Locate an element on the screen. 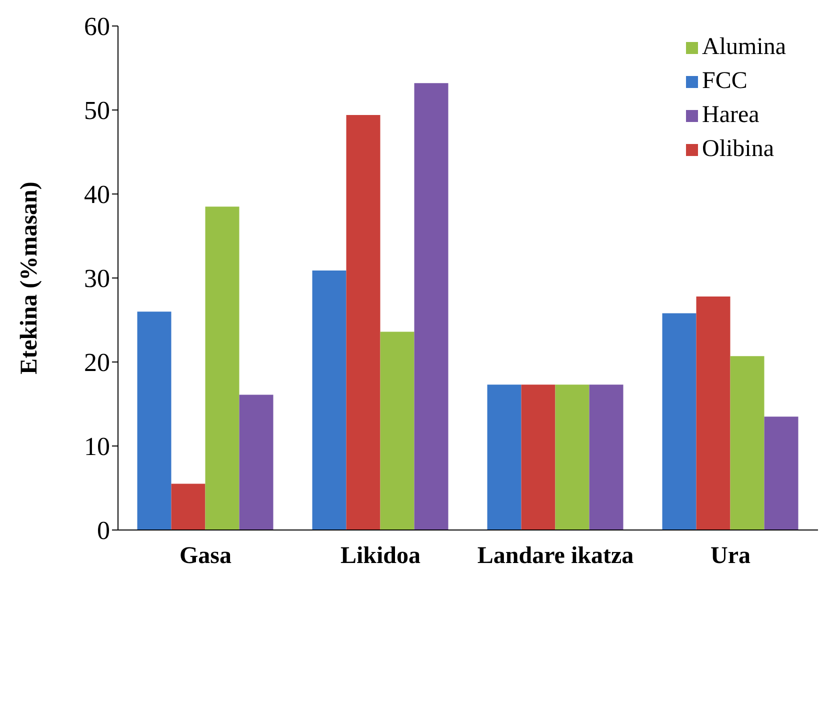 The image size is (834, 717). y-tick-label: 40 is located at coordinates (97, 195).